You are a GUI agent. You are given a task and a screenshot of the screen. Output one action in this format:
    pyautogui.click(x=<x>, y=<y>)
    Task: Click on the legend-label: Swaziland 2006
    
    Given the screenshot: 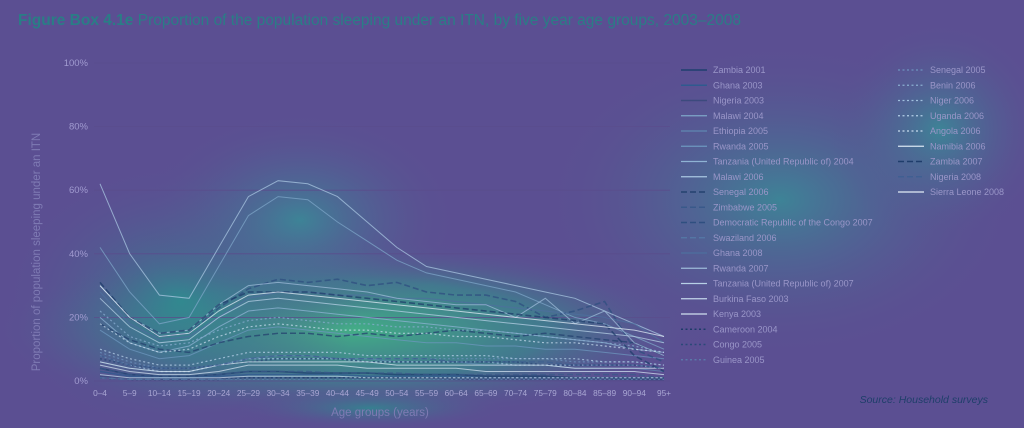 What is the action you would take?
    pyautogui.click(x=745, y=238)
    